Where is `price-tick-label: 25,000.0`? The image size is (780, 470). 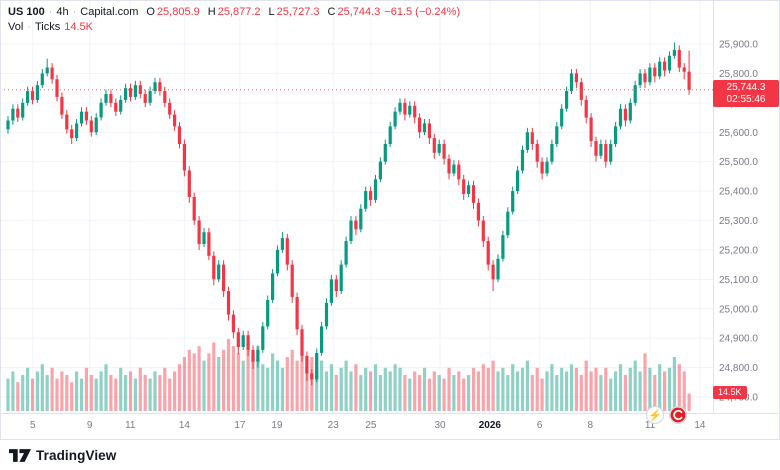
price-tick-label: 25,000.0 is located at coordinates (738, 309).